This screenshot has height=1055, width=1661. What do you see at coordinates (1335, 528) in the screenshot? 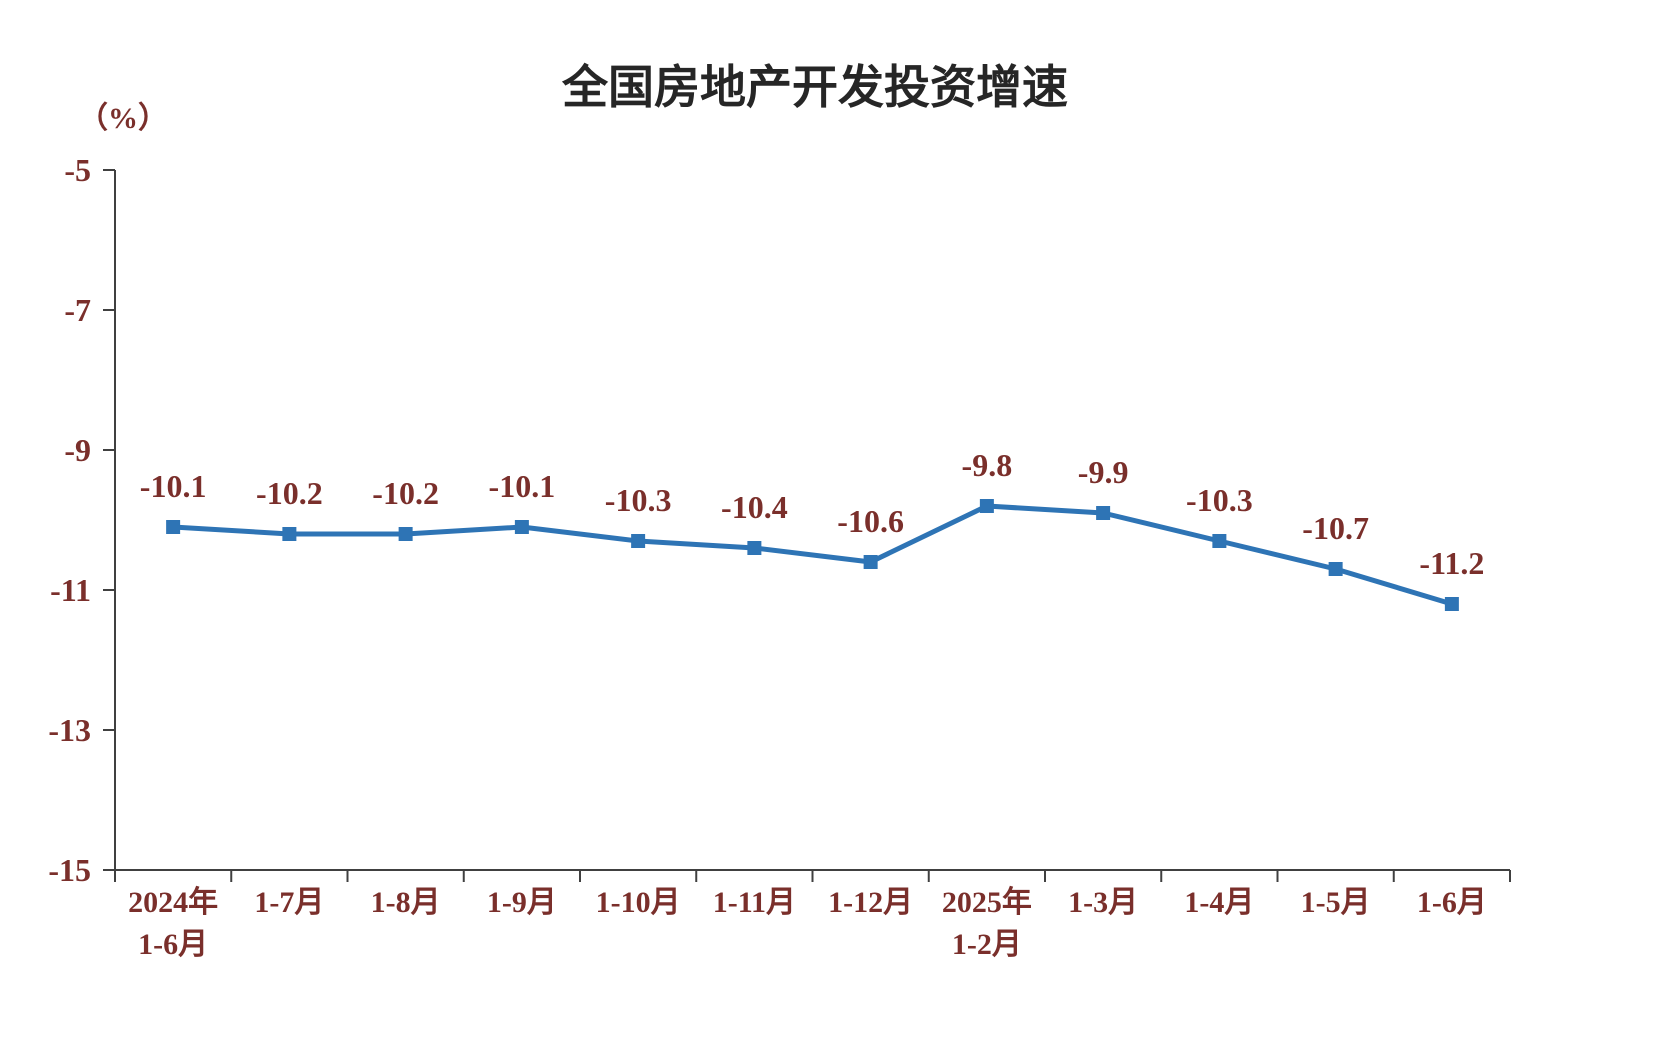
I see `data-point-label: -10.7` at bounding box center [1335, 528].